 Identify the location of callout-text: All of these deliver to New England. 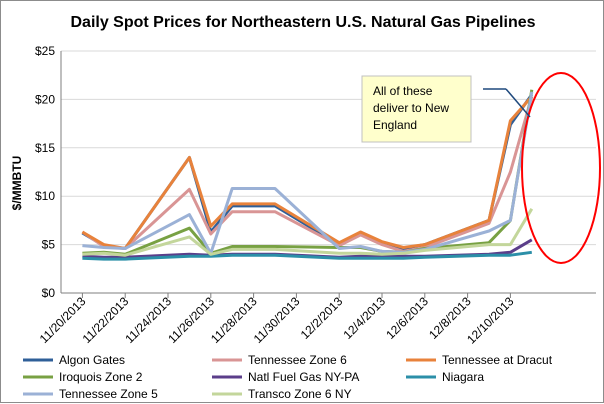
(411, 108).